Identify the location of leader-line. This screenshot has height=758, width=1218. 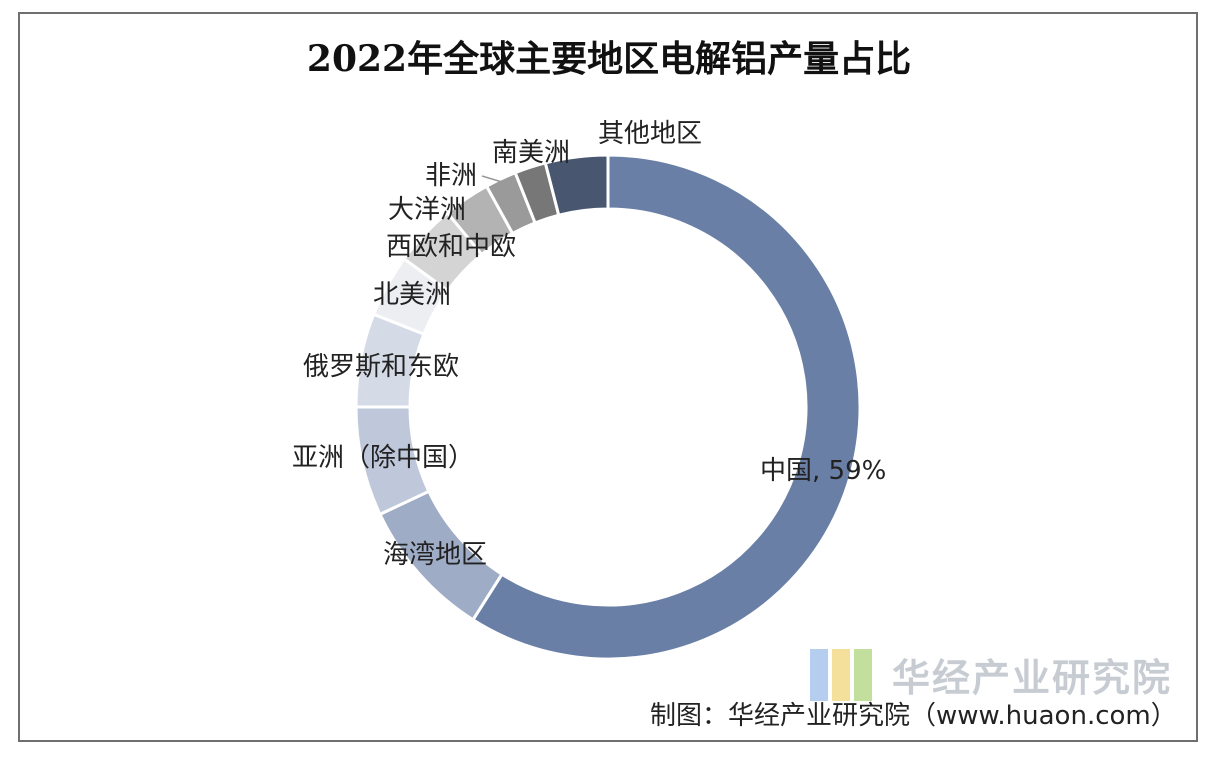
(492, 179).